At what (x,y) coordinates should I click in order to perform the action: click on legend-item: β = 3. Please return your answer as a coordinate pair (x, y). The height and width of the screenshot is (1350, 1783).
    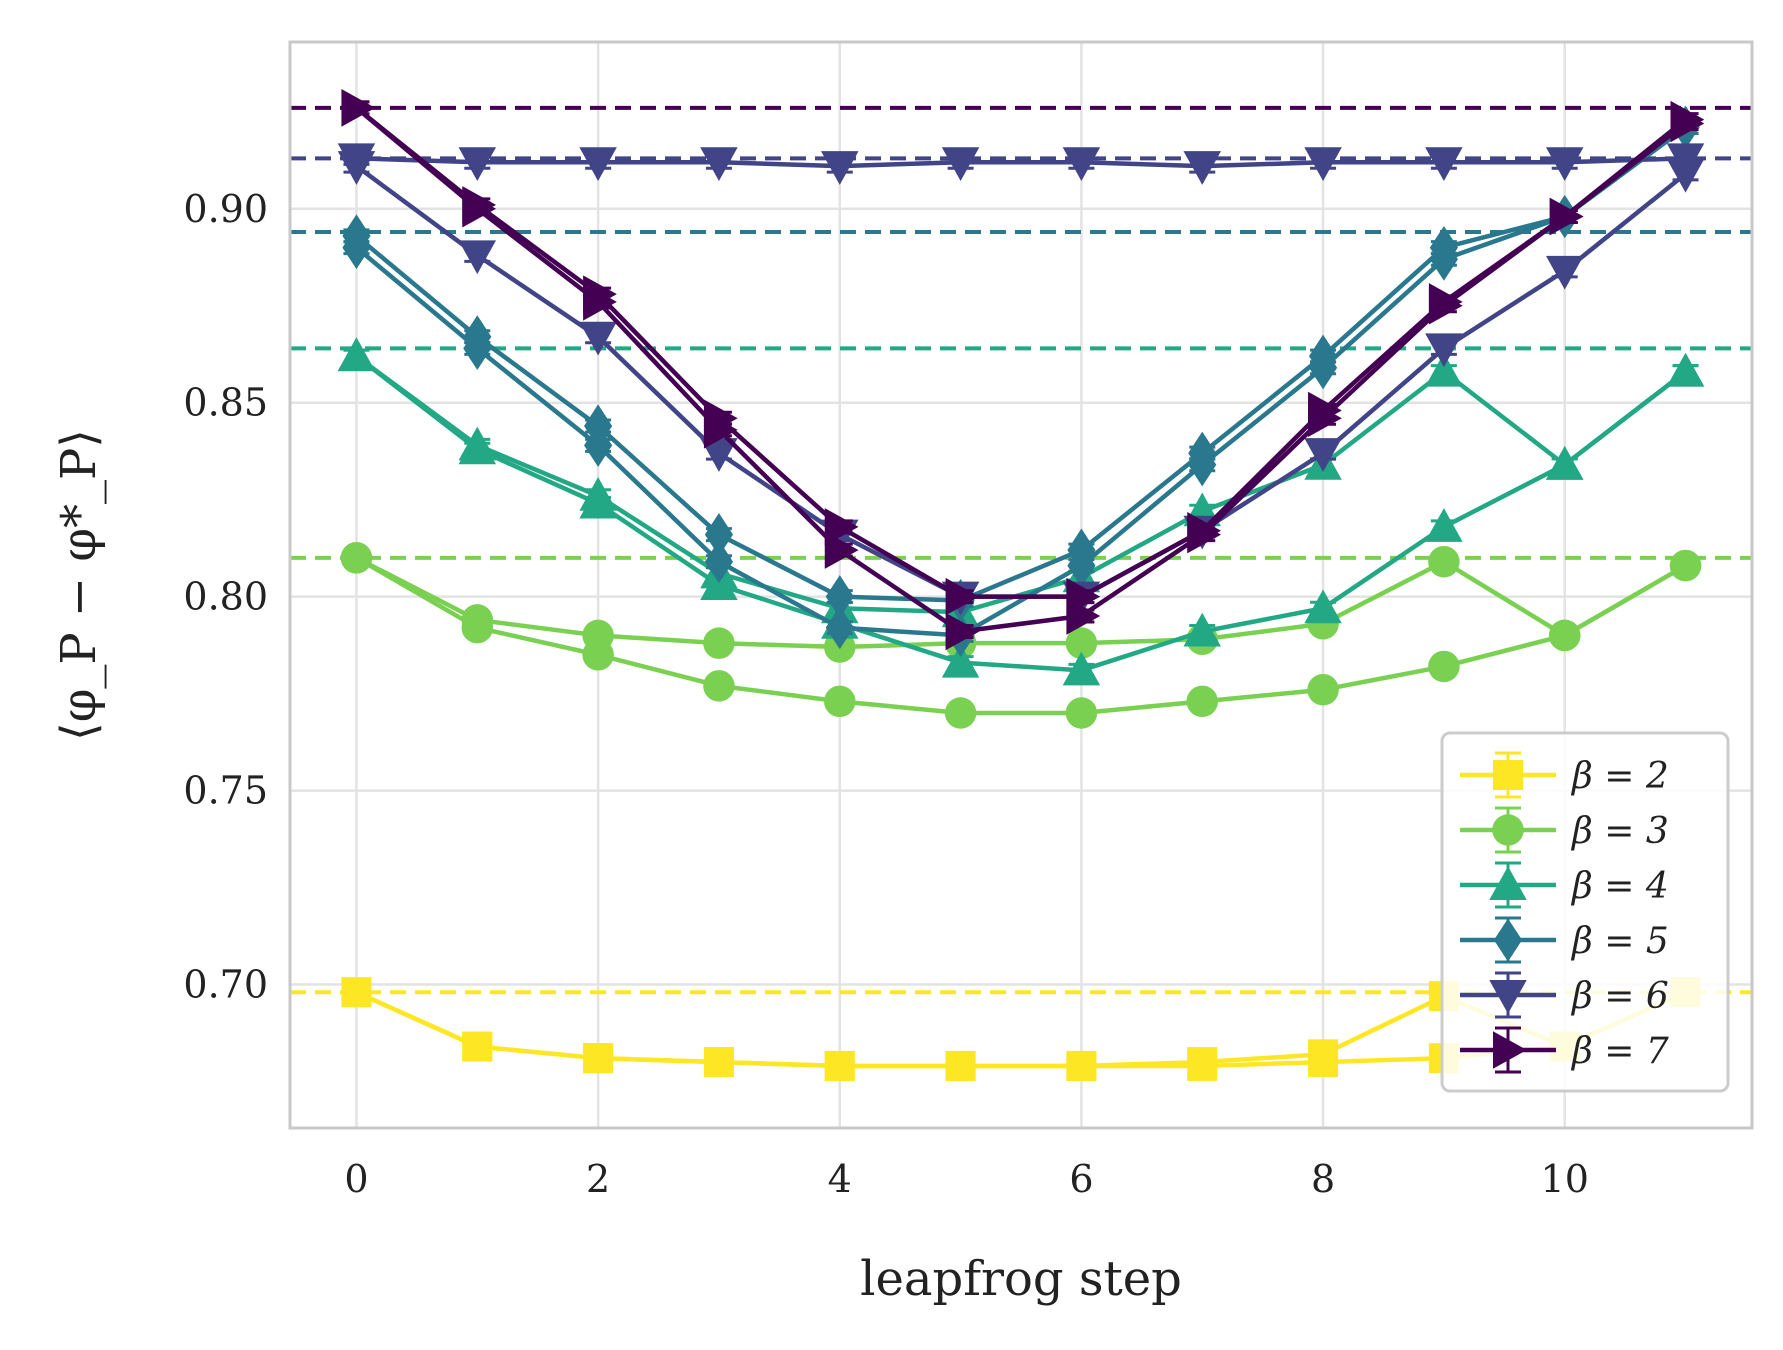
    Looking at the image, I should click on (1564, 830).